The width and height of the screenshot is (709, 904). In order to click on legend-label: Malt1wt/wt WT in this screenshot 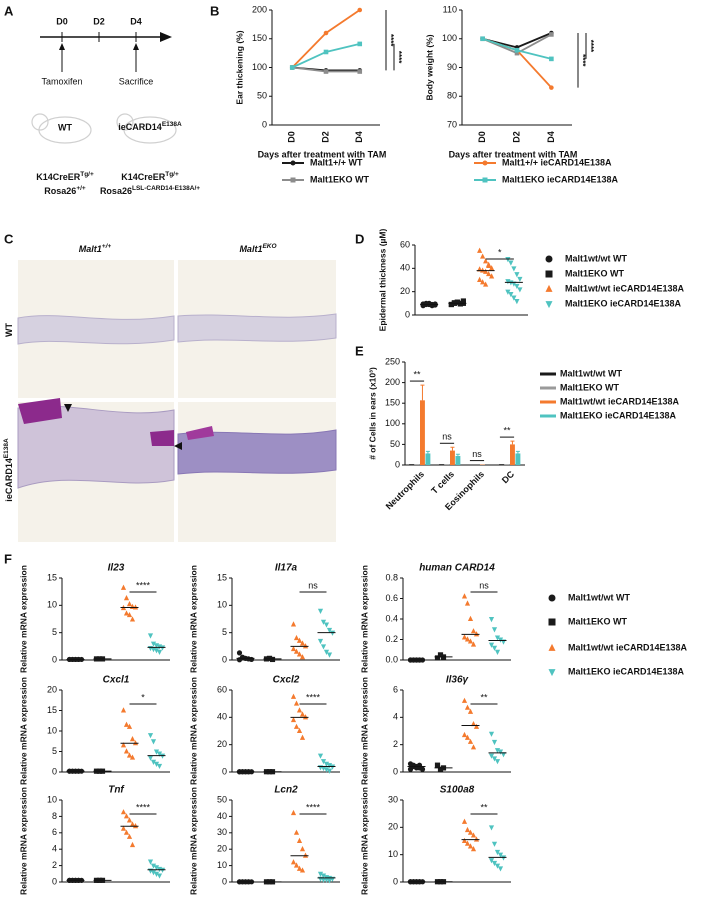, I will do `click(591, 373)`.